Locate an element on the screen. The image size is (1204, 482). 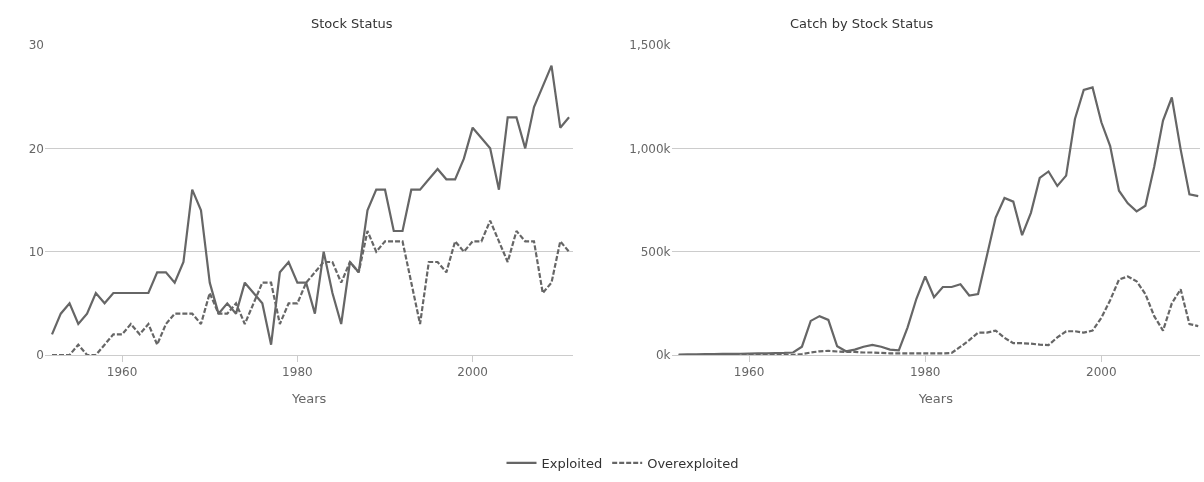
chart-title: Catch by Stock Status is located at coordinates (862, 23).